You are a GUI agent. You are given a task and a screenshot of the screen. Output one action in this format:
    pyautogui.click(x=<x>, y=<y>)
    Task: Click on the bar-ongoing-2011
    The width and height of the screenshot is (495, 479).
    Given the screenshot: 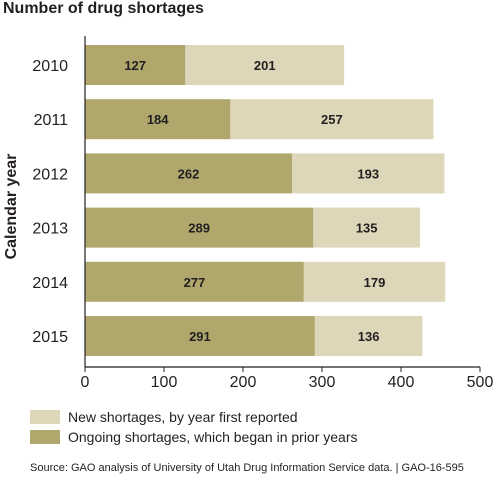 What is the action you would take?
    pyautogui.click(x=158, y=119)
    